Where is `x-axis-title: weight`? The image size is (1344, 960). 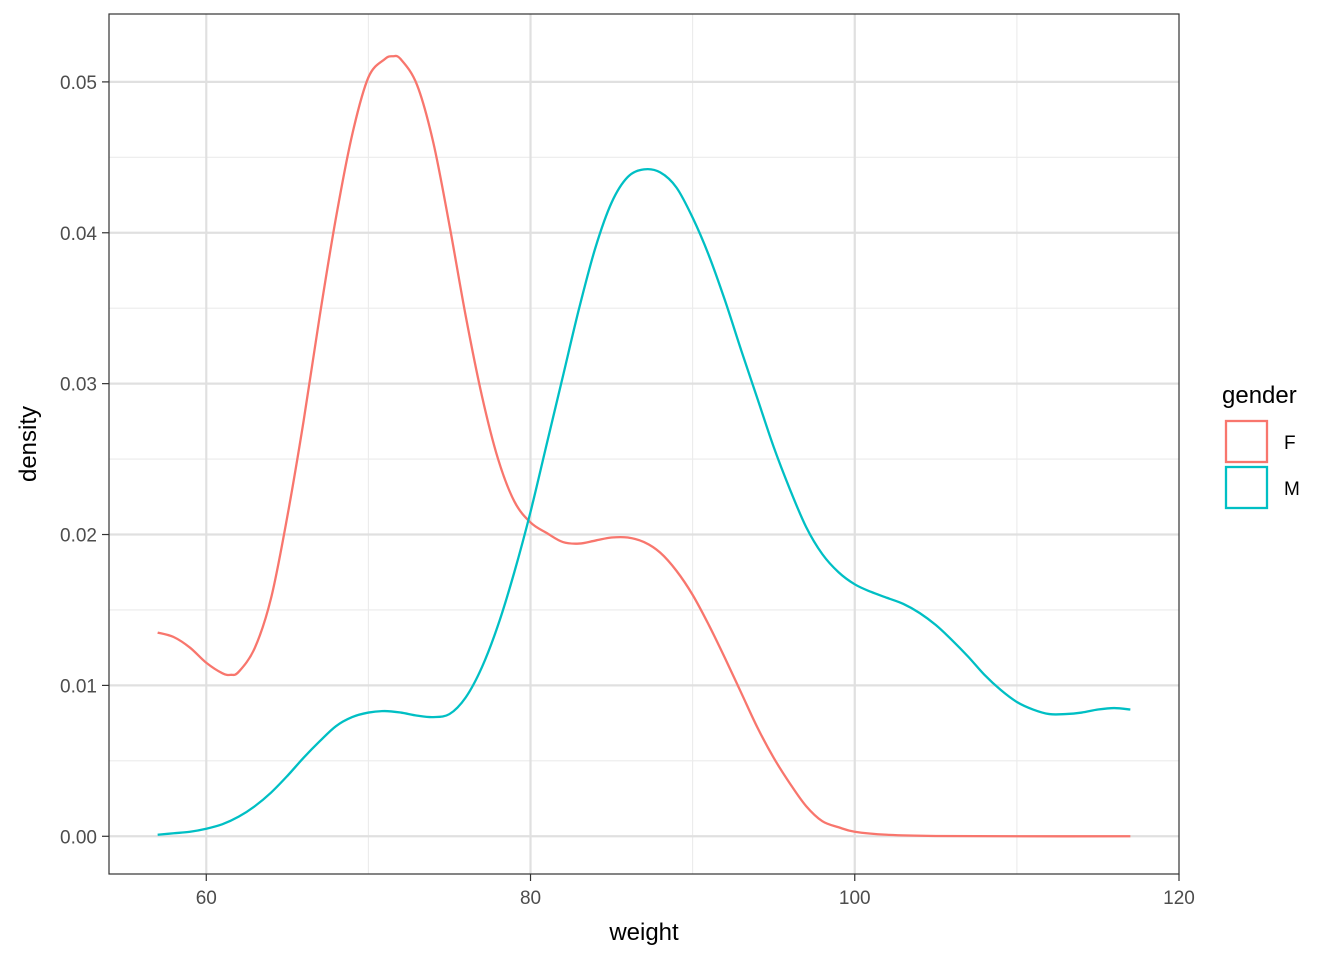
x-axis-title: weight is located at coordinates (643, 932).